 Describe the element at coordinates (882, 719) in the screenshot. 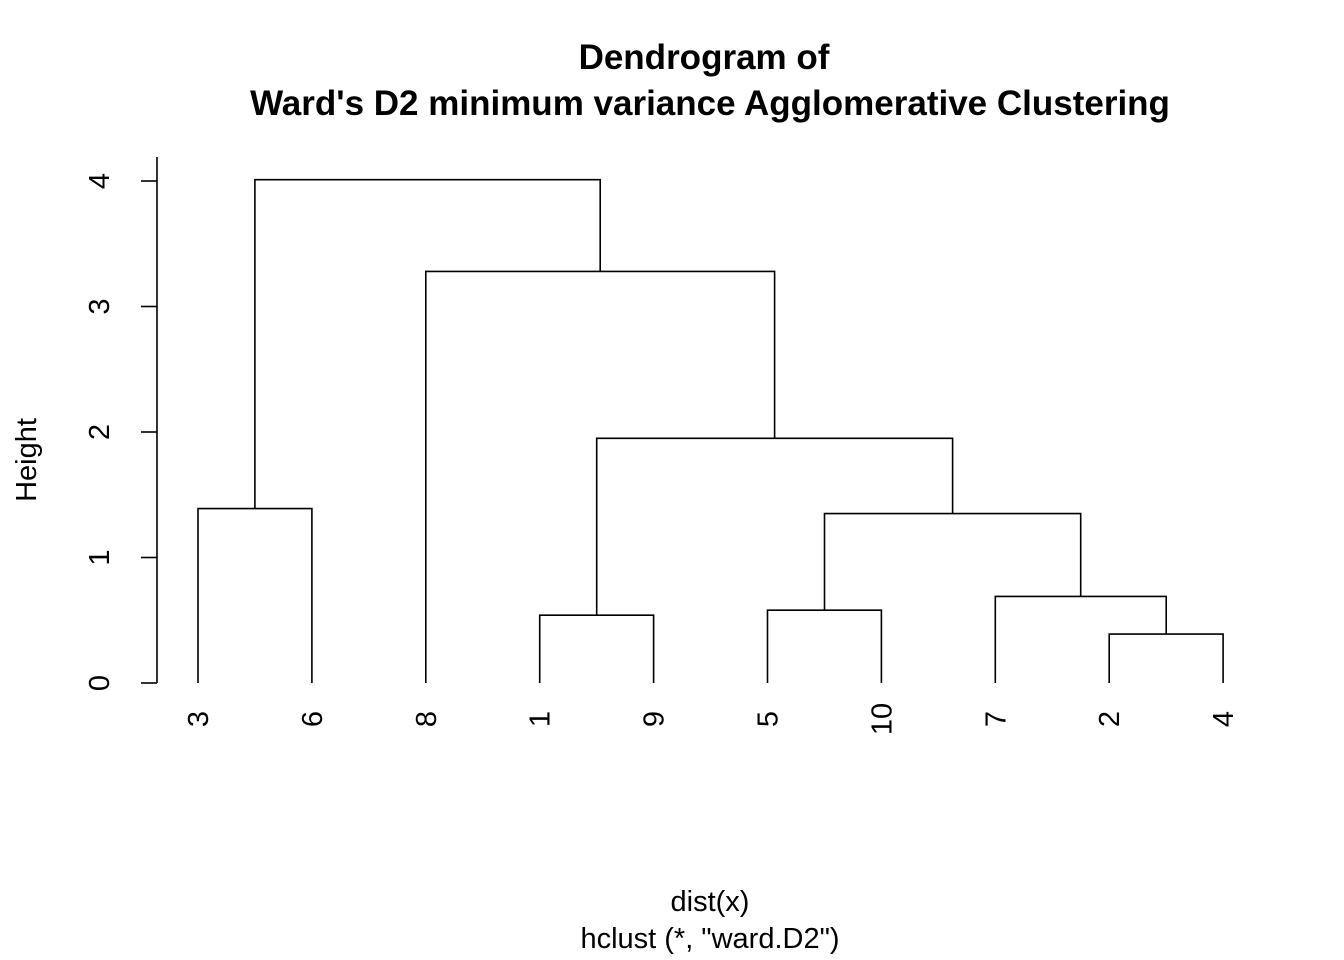

I see `leaf-label: 10` at that location.